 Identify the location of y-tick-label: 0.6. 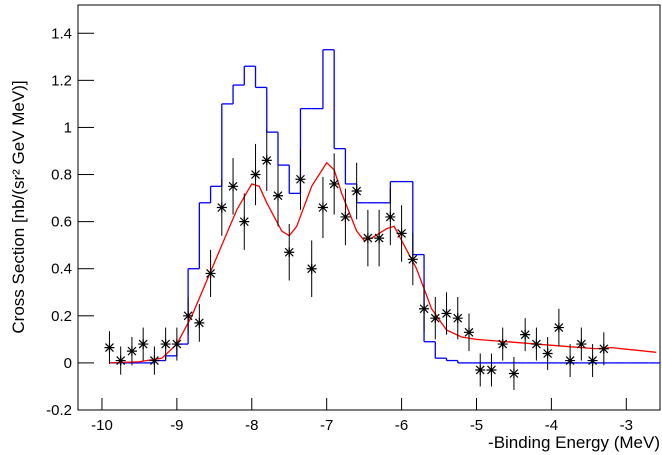
(61, 222).